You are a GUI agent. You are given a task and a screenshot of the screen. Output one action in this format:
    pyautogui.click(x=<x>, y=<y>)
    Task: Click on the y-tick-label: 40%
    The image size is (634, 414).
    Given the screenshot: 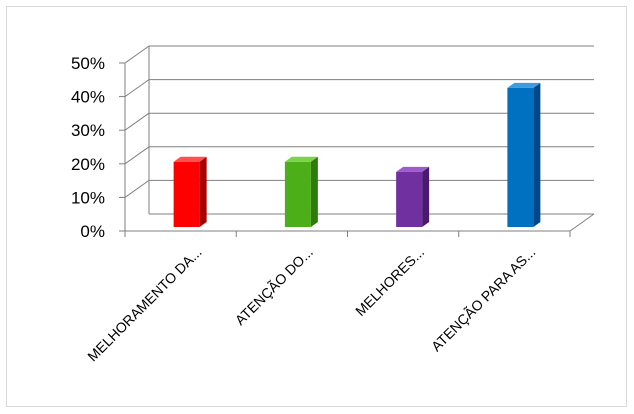 What is the action you would take?
    pyautogui.click(x=88, y=97)
    